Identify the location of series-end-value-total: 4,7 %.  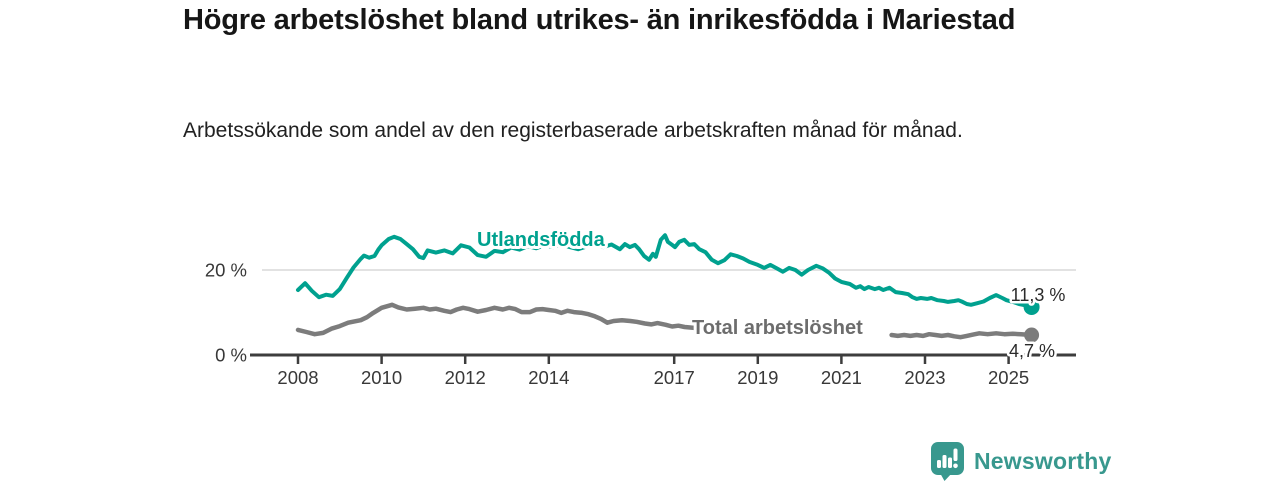
(1032, 351).